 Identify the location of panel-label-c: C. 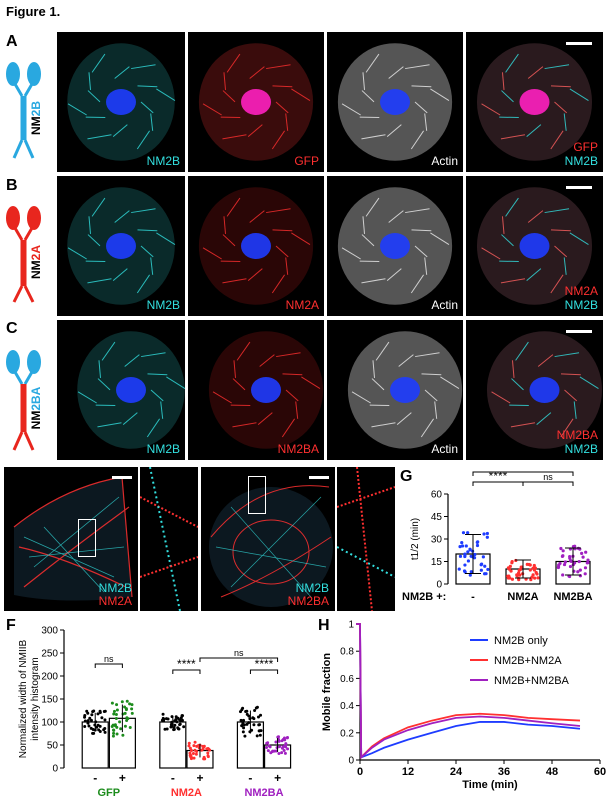
(12, 328).